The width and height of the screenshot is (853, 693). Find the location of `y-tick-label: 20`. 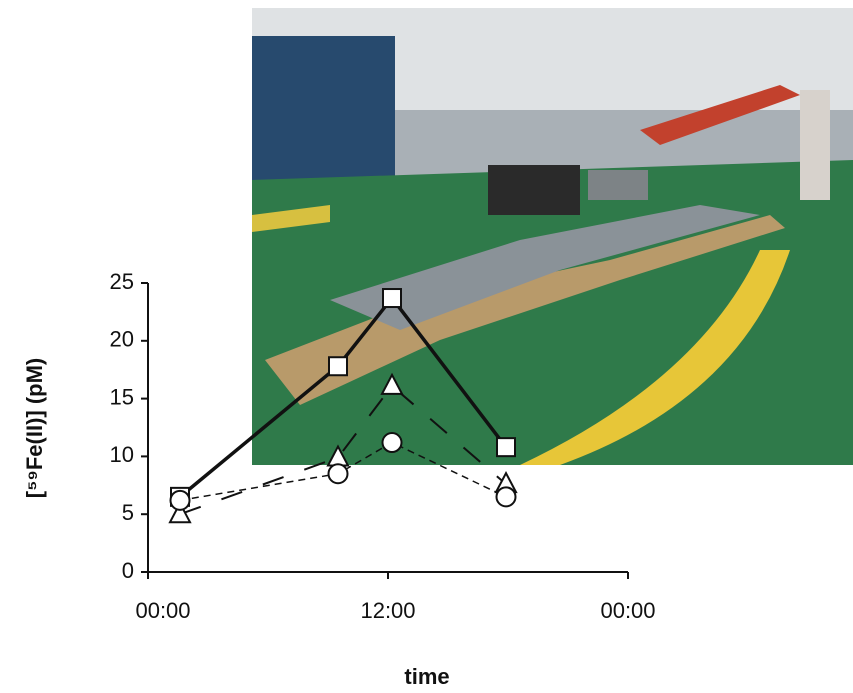

y-tick-label: 20 is located at coordinates (122, 339).